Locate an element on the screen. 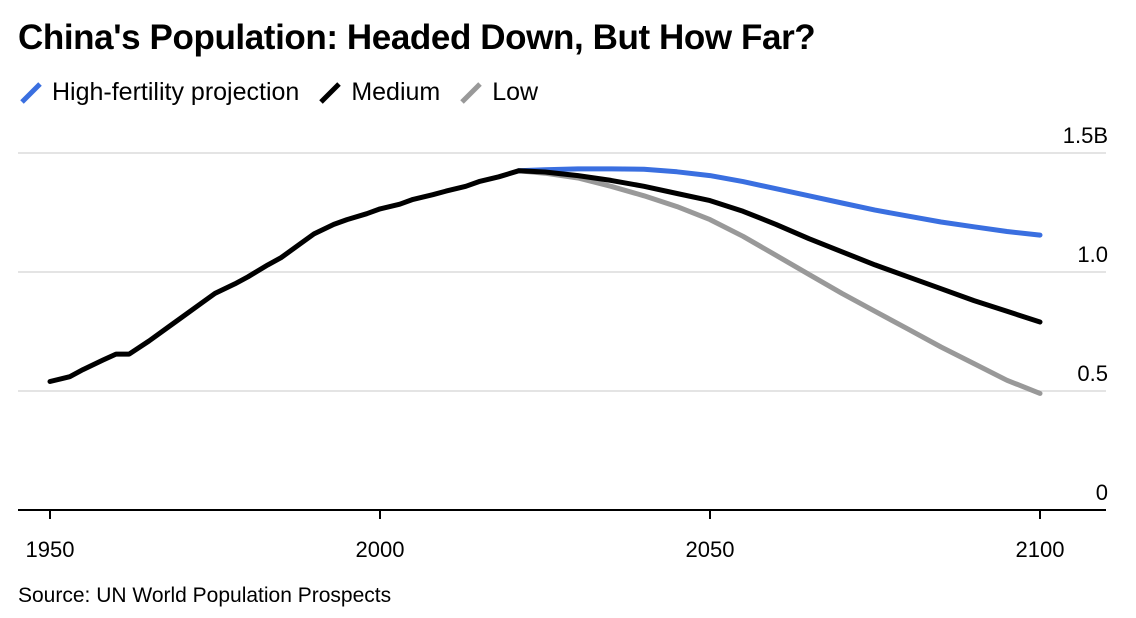  legend: High-fertility projection Medium Low is located at coordinates (287, 92).